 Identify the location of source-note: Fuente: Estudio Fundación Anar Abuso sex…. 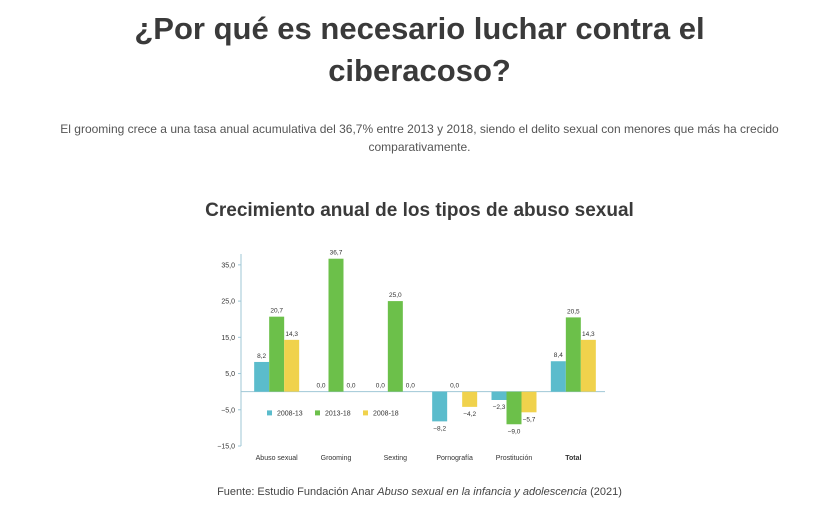
(419, 492).